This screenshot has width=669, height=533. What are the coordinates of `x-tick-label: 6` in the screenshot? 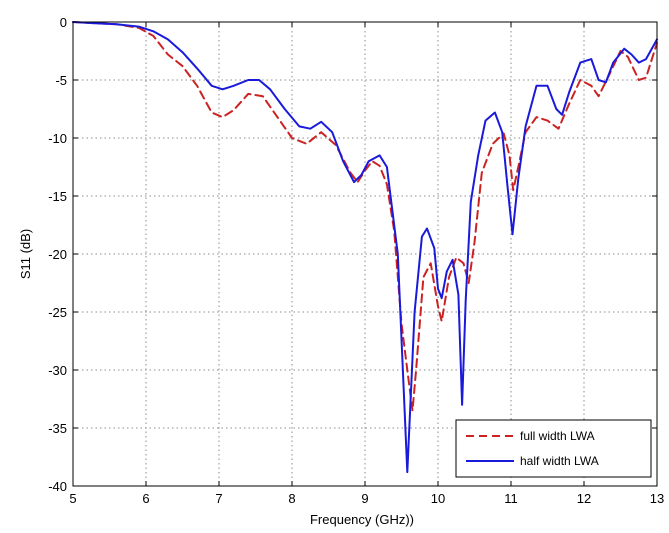 It's located at (145, 498).